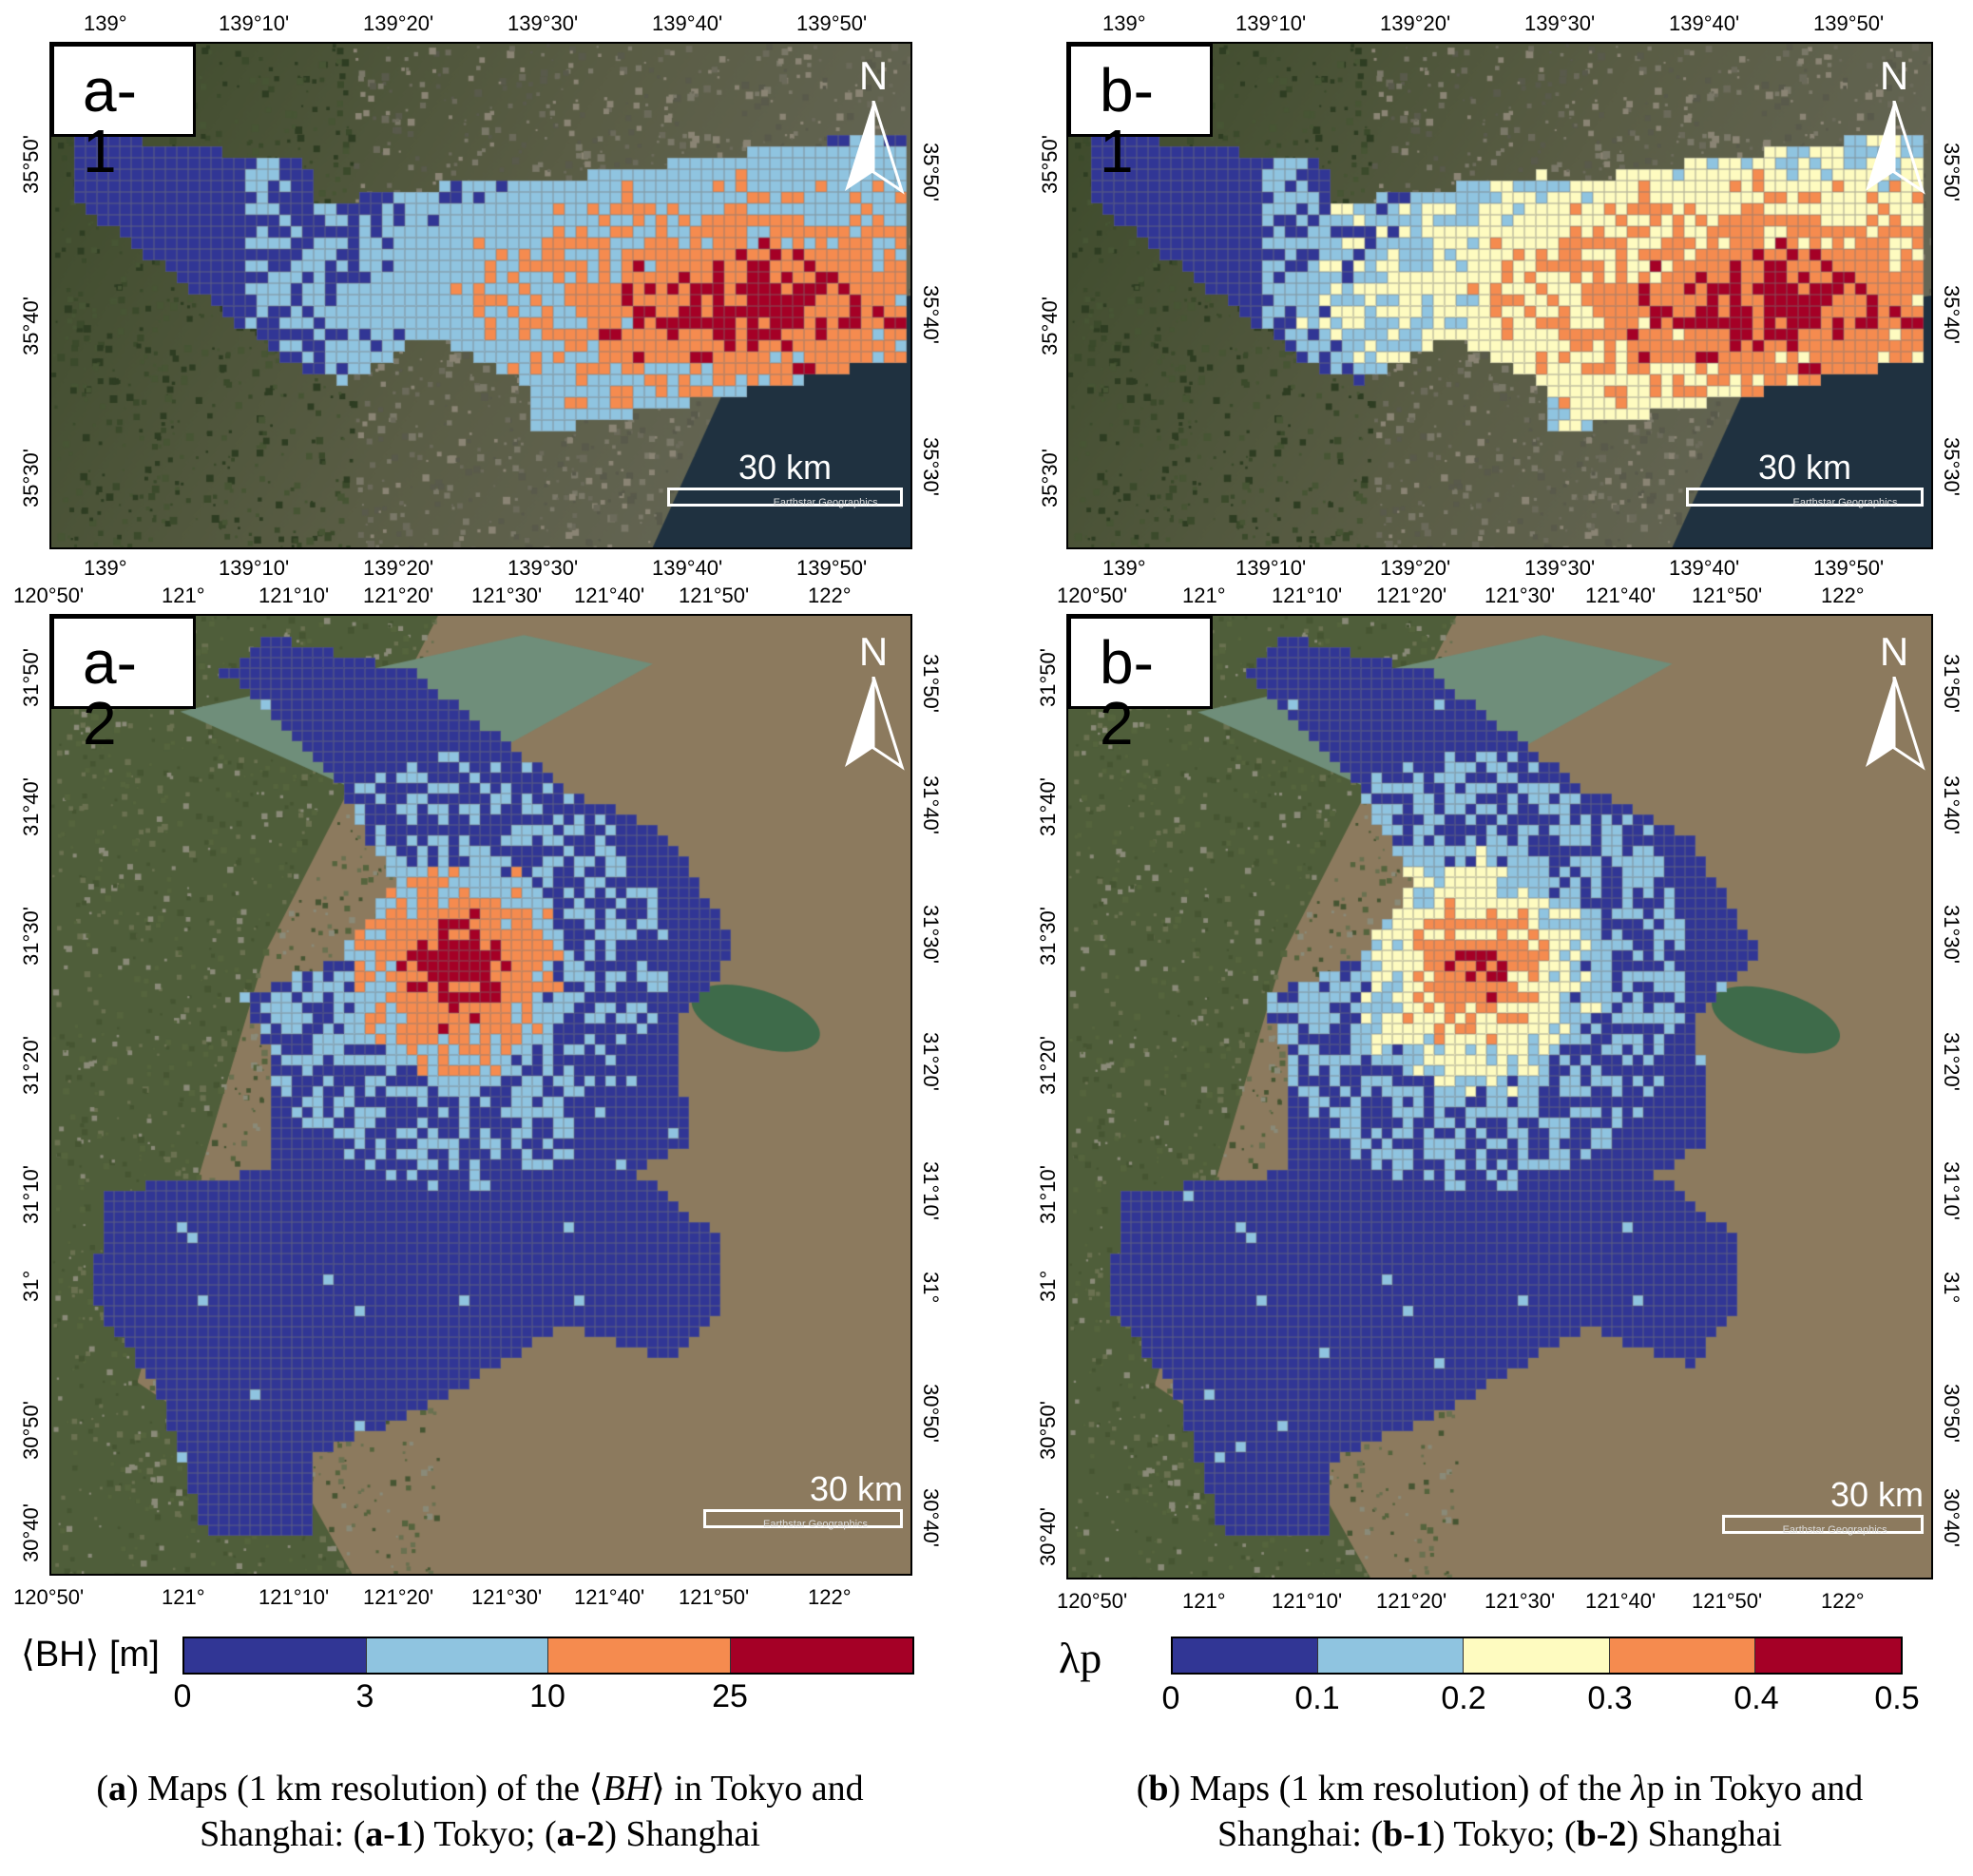 The image size is (1973, 1876). What do you see at coordinates (1895, 148) in the screenshot?
I see `north-arrow-icon` at bounding box center [1895, 148].